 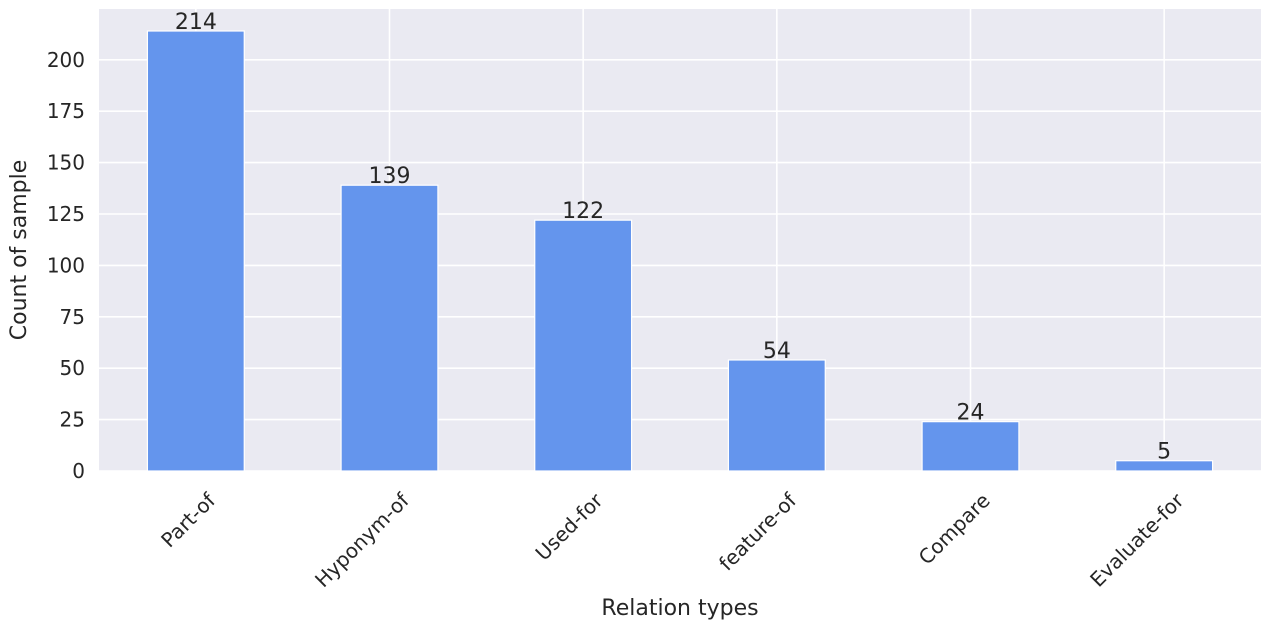 I want to click on x-tick-label-evaluate-for: Evaluate-for, so click(x=1137, y=540).